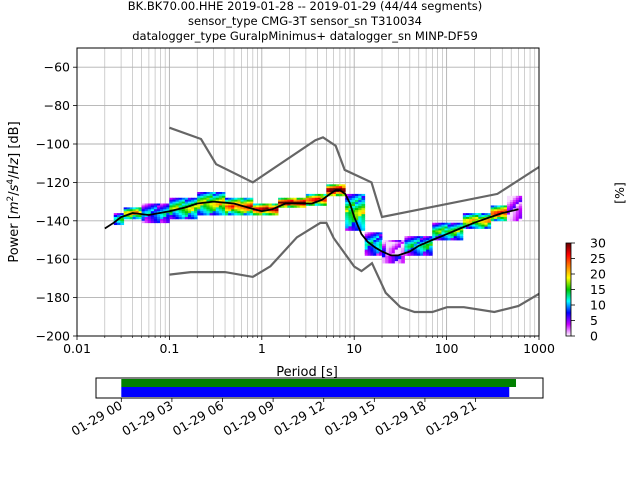 Image resolution: width=640 pixels, height=480 pixels. I want to click on nlnm-curve, so click(354, 267).